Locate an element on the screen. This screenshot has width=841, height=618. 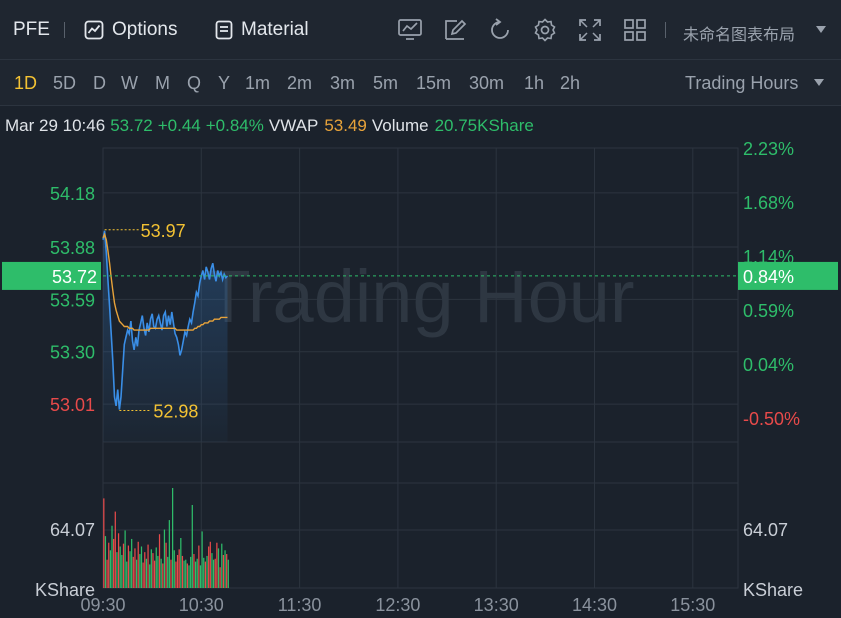
refresh-icon is located at coordinates (500, 30).